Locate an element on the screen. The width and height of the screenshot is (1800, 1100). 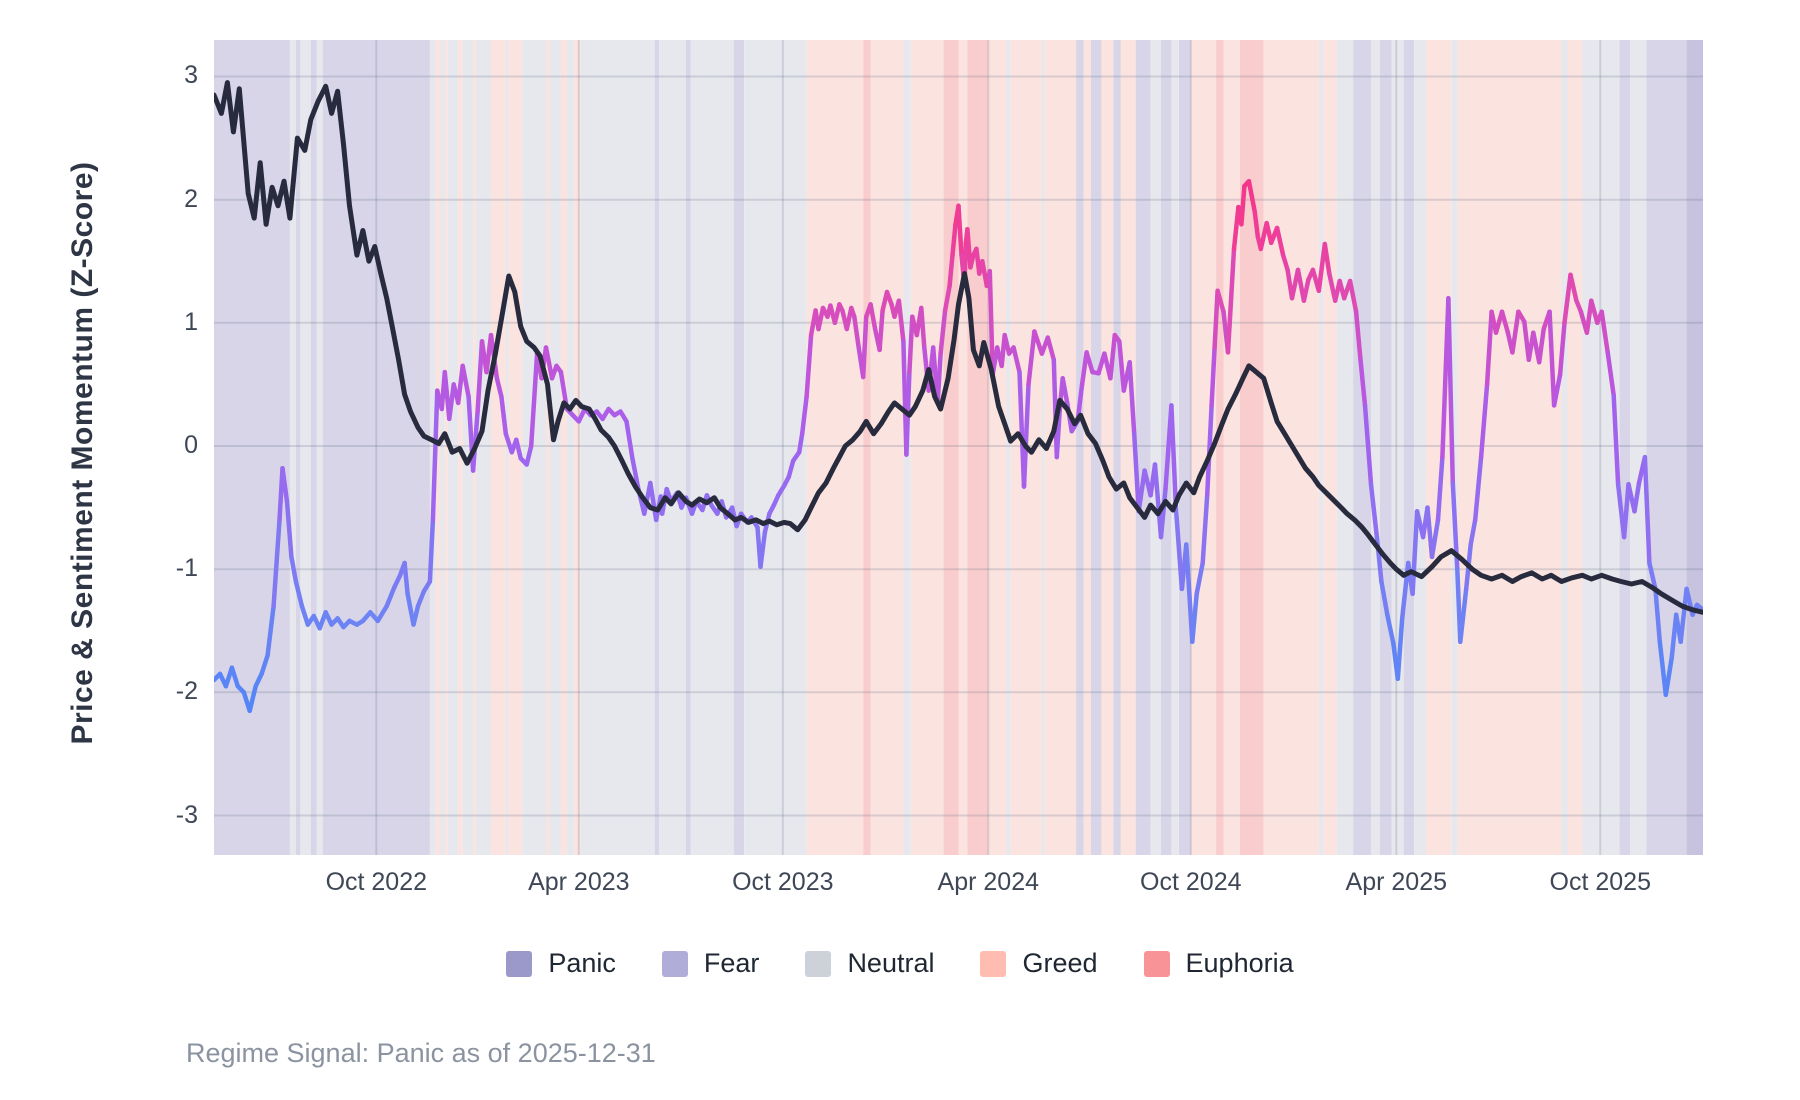
legend-item-greed: Greed is located at coordinates (1039, 963).